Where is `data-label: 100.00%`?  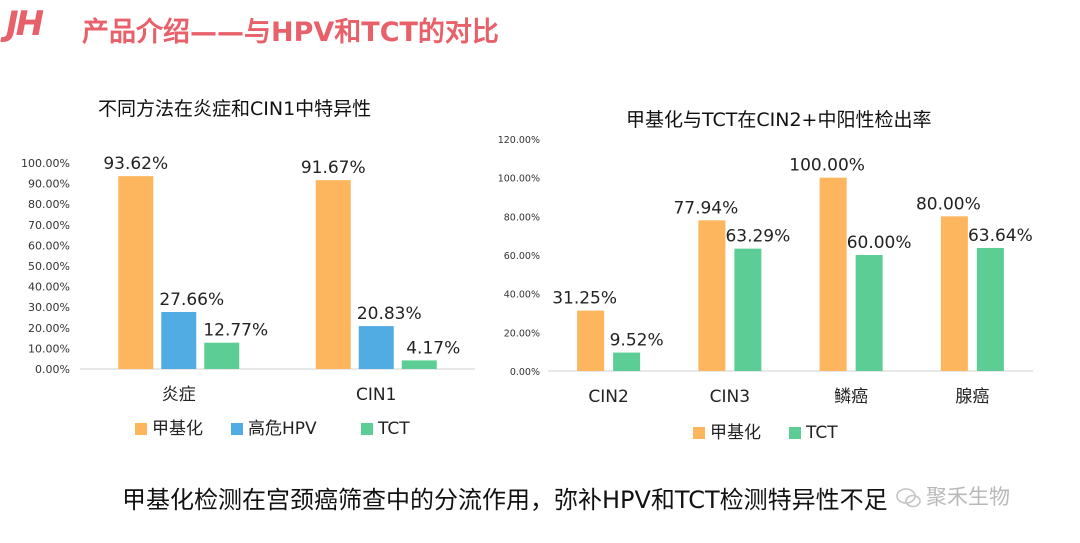 data-label: 100.00% is located at coordinates (827, 166).